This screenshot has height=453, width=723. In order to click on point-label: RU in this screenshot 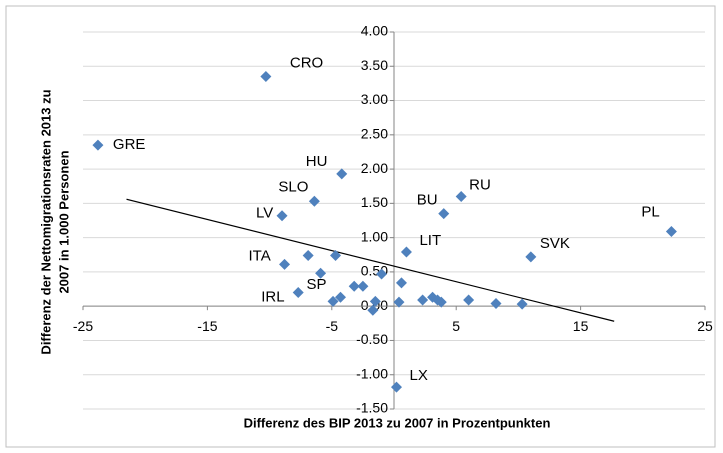, I will do `click(480, 184)`.